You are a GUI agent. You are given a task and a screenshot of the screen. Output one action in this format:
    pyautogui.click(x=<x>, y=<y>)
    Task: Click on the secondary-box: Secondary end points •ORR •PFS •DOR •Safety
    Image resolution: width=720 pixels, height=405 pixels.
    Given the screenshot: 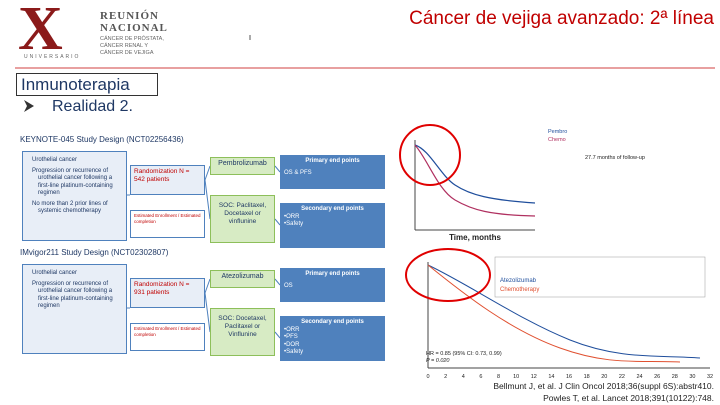 What is the action you would take?
    pyautogui.click(x=332, y=338)
    